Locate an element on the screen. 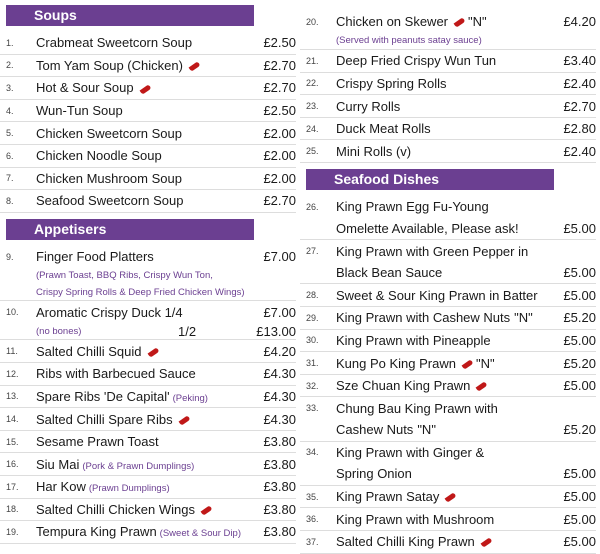 The height and width of the screenshot is (554, 600). menu-item-line: (Prawn Toast, BBQ Ribs, Crispy Wun Ton, is located at coordinates (148, 275).